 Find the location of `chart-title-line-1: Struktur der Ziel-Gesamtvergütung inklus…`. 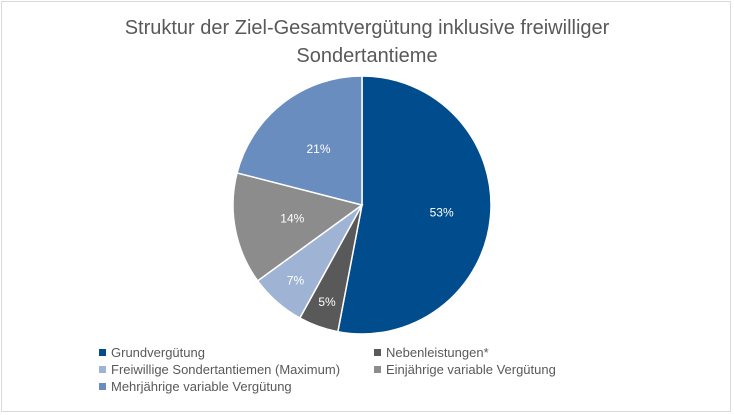

chart-title-line-1: Struktur der Ziel-Gesamtvergütung inklus… is located at coordinates (367, 28).